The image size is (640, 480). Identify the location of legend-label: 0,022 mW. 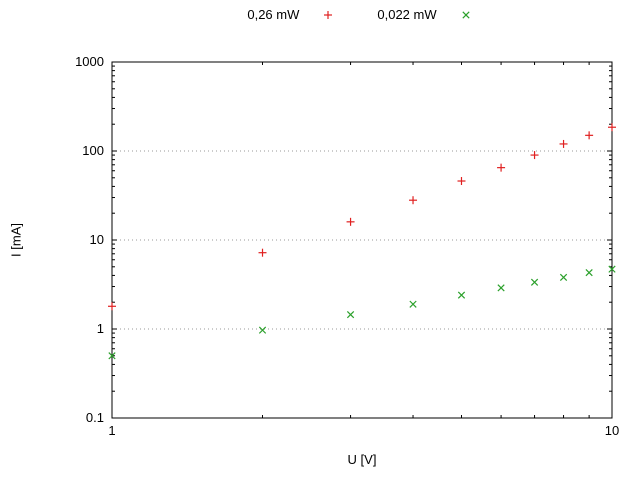
(407, 14).